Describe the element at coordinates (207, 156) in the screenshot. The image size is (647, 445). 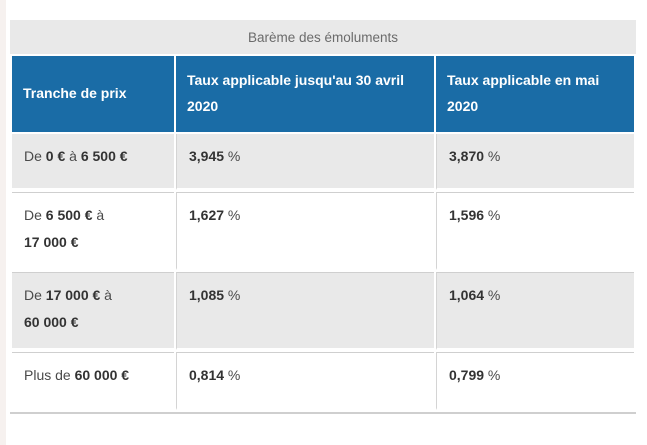
I see `rate-value: 3,945` at that location.